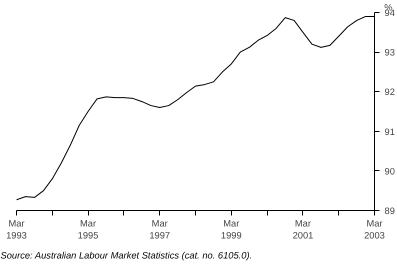 Image resolution: width=397 pixels, height=265 pixels. What do you see at coordinates (389, 92) in the screenshot?
I see `y-tick-label: 92` at bounding box center [389, 92].